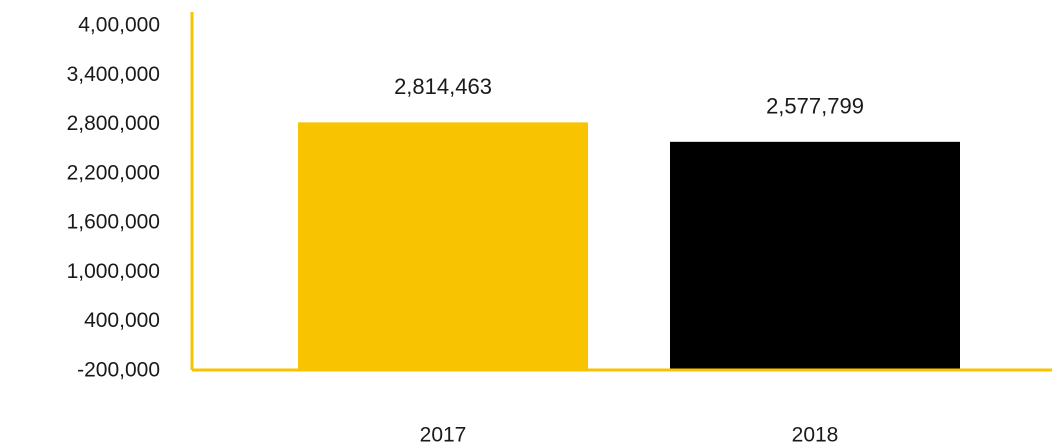  I want to click on y-tick-label: -200,000, so click(118, 370).